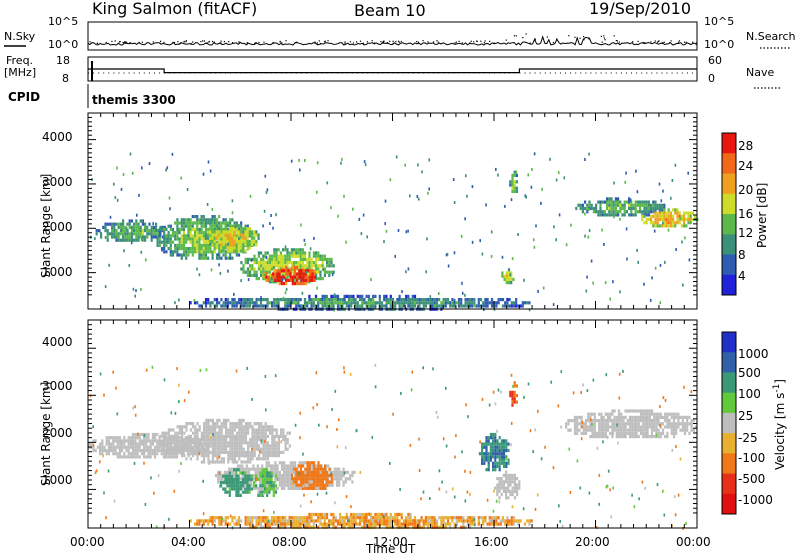  Describe the element at coordinates (514, 383) in the screenshot. I see `velocity-cell-r8` at that location.